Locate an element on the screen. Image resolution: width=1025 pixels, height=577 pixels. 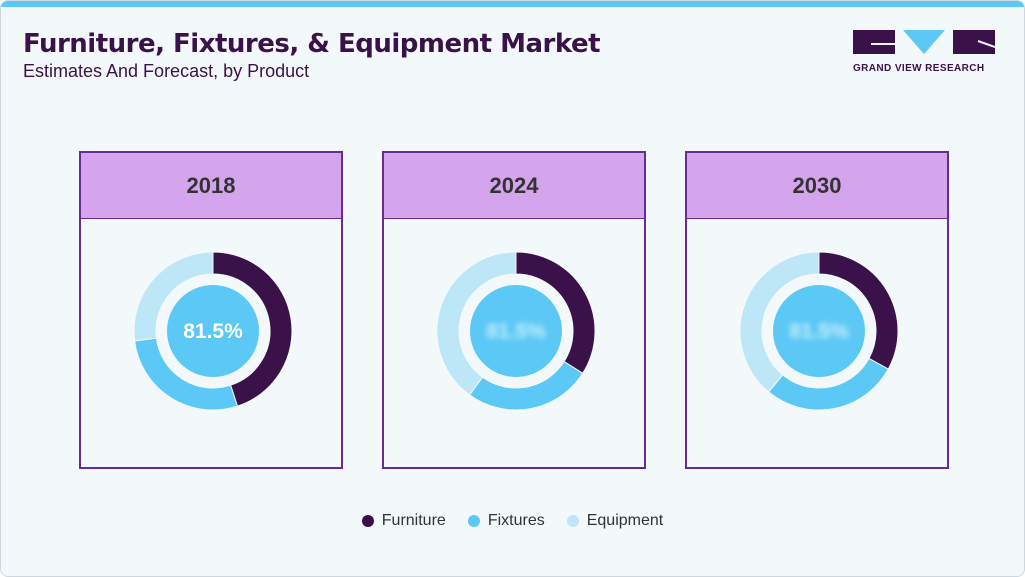
accent-bar is located at coordinates (512, 4).